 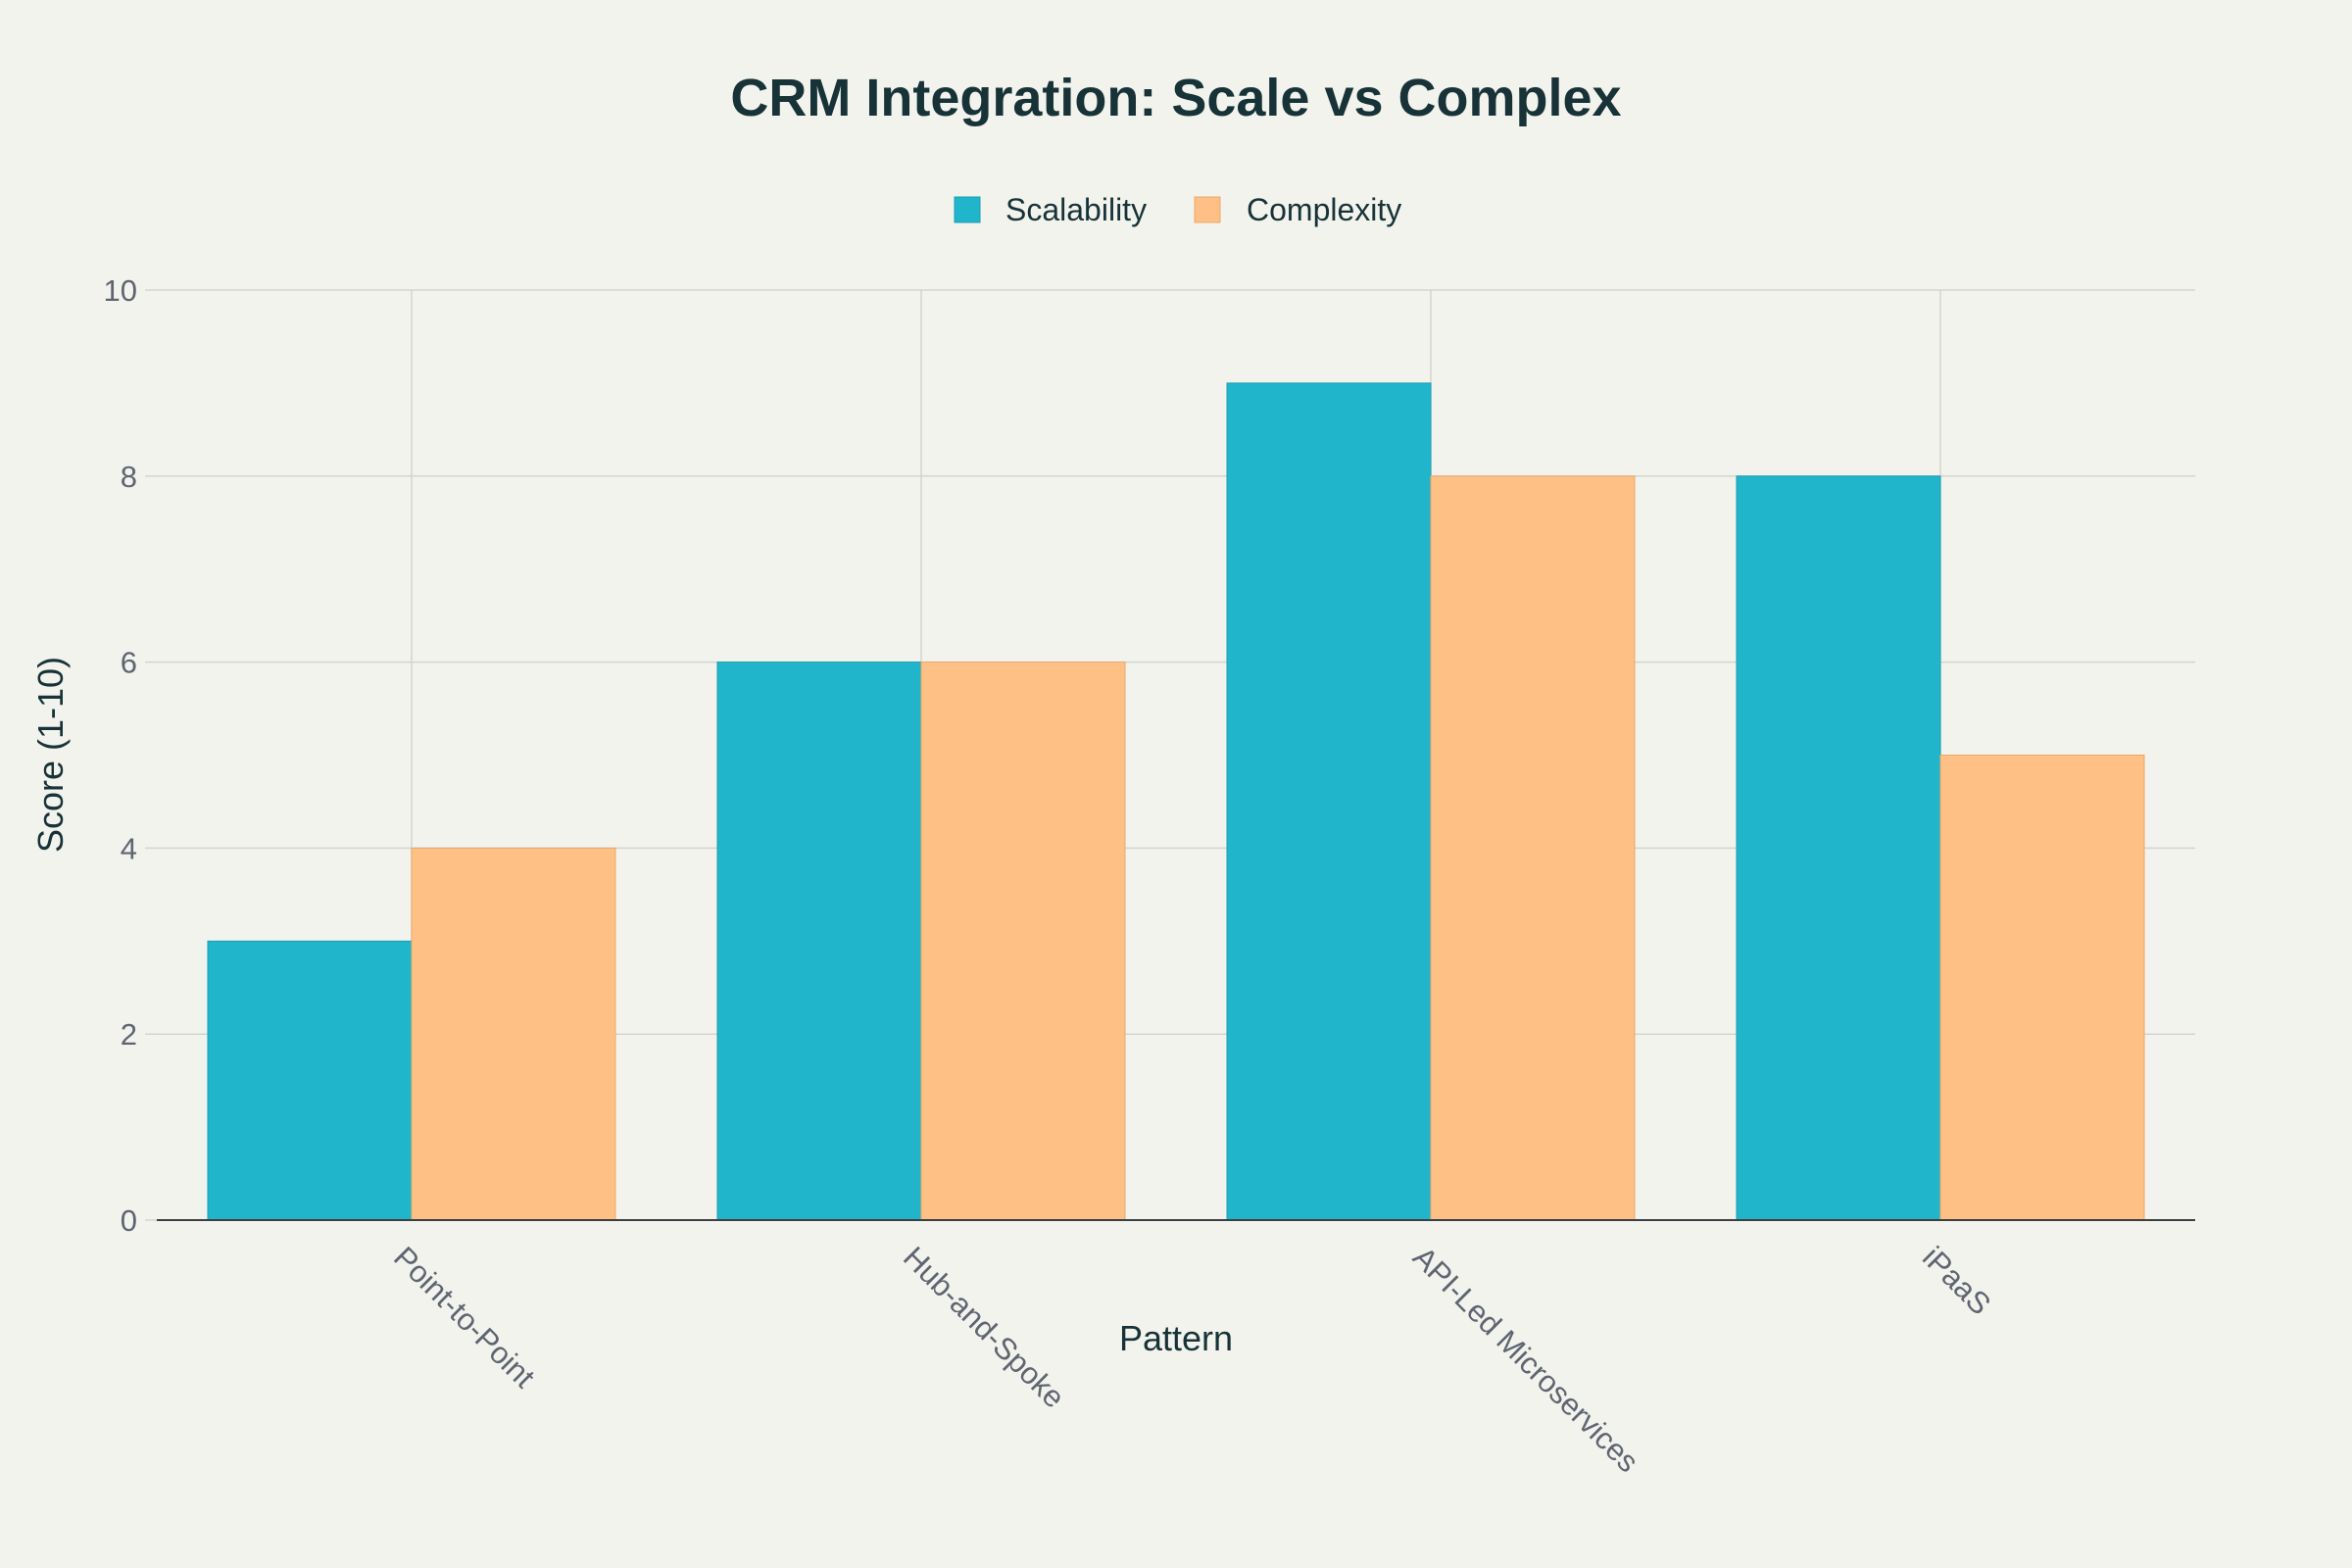 What do you see at coordinates (129, 477) in the screenshot?
I see `y-tick-label-8: 8` at bounding box center [129, 477].